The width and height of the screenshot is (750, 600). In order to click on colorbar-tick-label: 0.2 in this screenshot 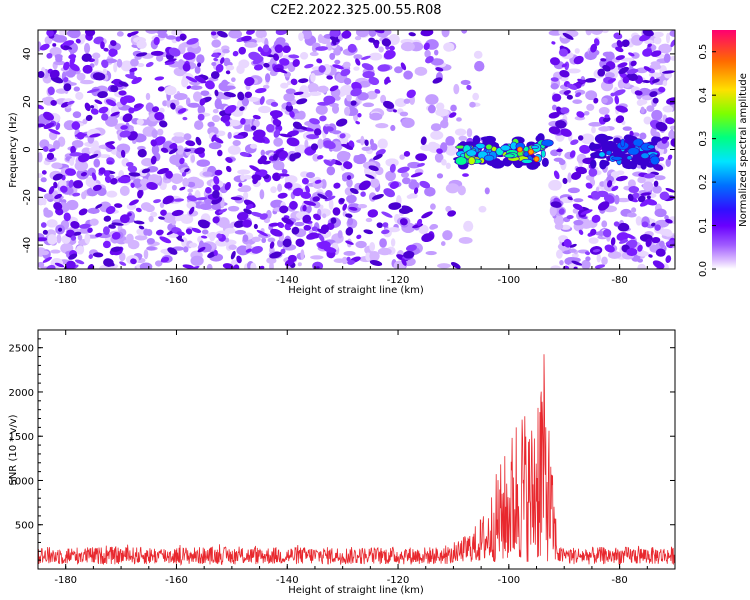, I will do `click(703, 182)`.